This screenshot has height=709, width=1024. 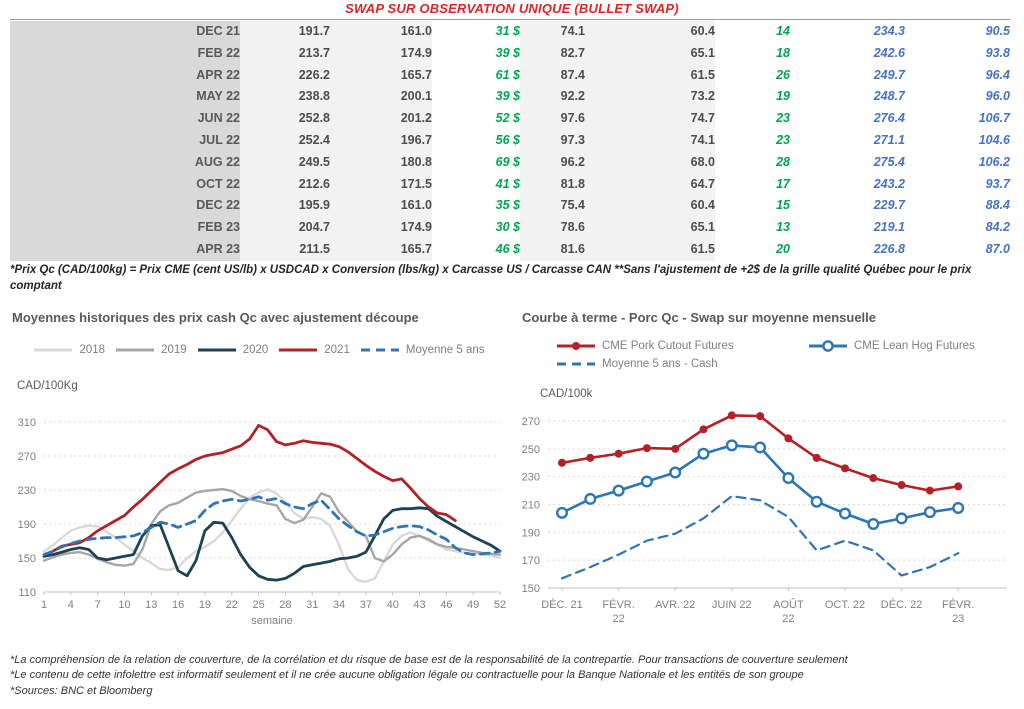 I want to click on svg-text: 40, so click(x=393, y=605).